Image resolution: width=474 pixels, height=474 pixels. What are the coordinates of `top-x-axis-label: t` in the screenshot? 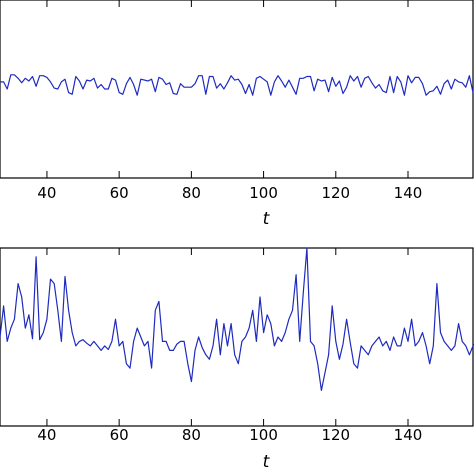 It's located at (267, 219).